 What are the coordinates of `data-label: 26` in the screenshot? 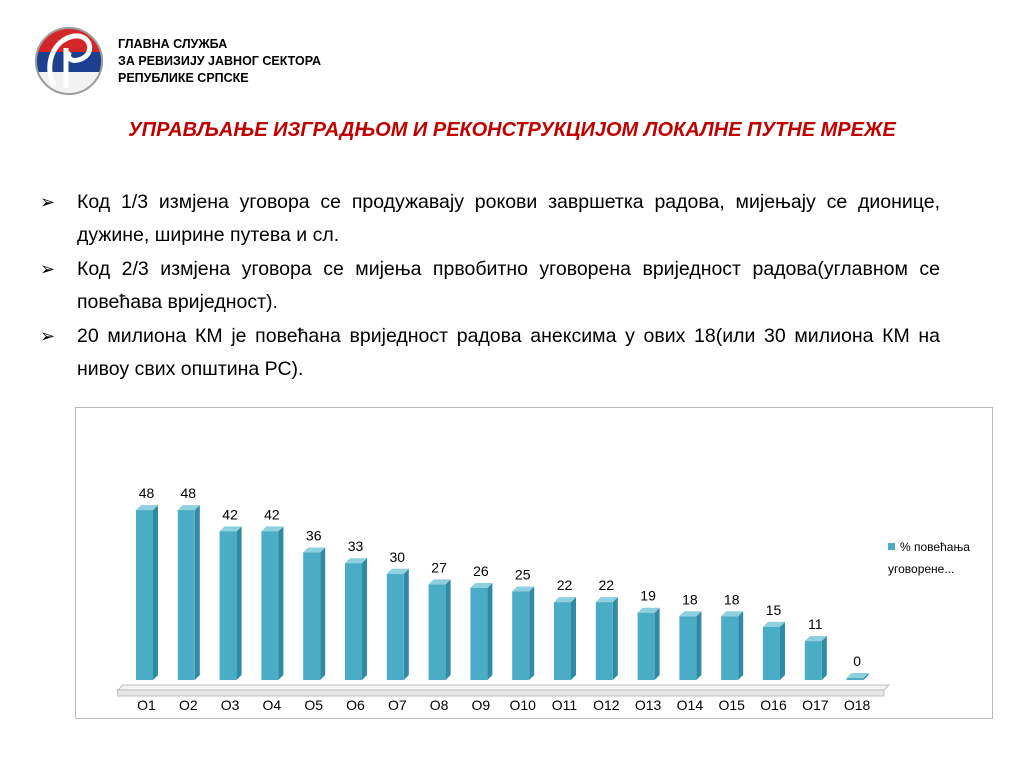 It's located at (481, 571).